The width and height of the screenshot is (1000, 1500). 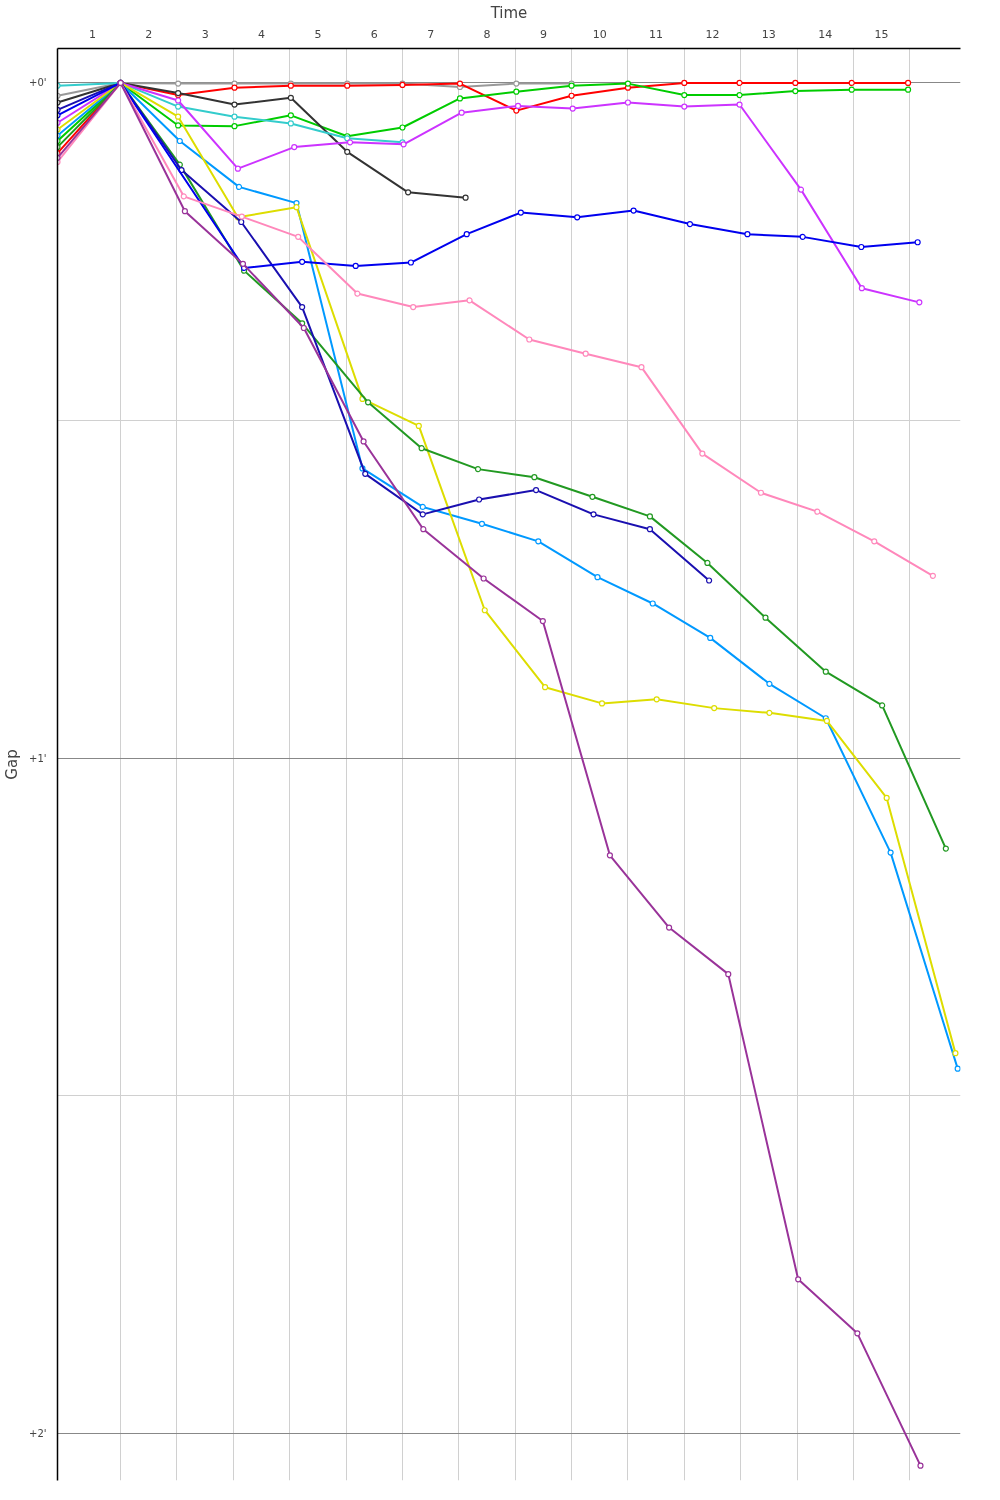 What do you see at coordinates (38, 83) in the screenshot?
I see `y-tick-label: +0'` at bounding box center [38, 83].